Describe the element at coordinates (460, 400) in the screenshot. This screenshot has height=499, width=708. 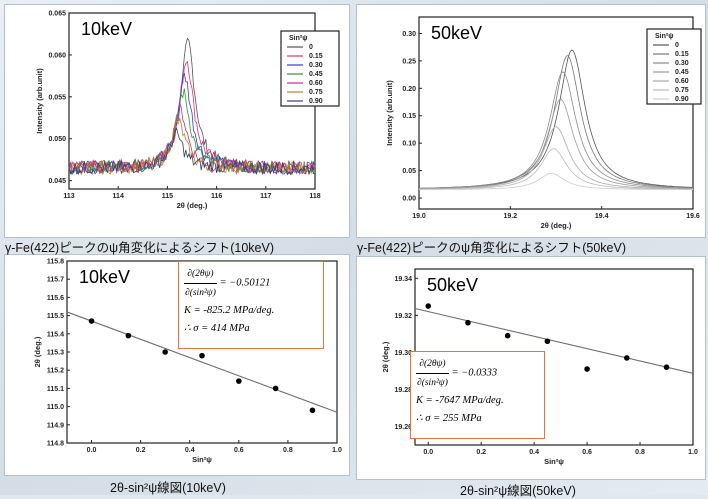
I see `formula-k: K = -7647 MPa/deg.` at that location.